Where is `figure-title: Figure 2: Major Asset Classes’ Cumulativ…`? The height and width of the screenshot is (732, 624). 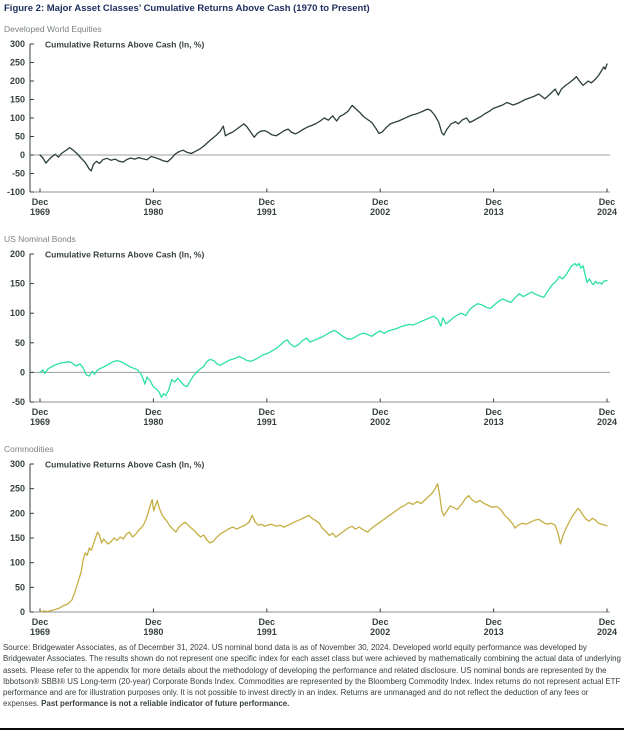
figure-title: Figure 2: Major Asset Classes’ Cumulativ… is located at coordinates (187, 8).